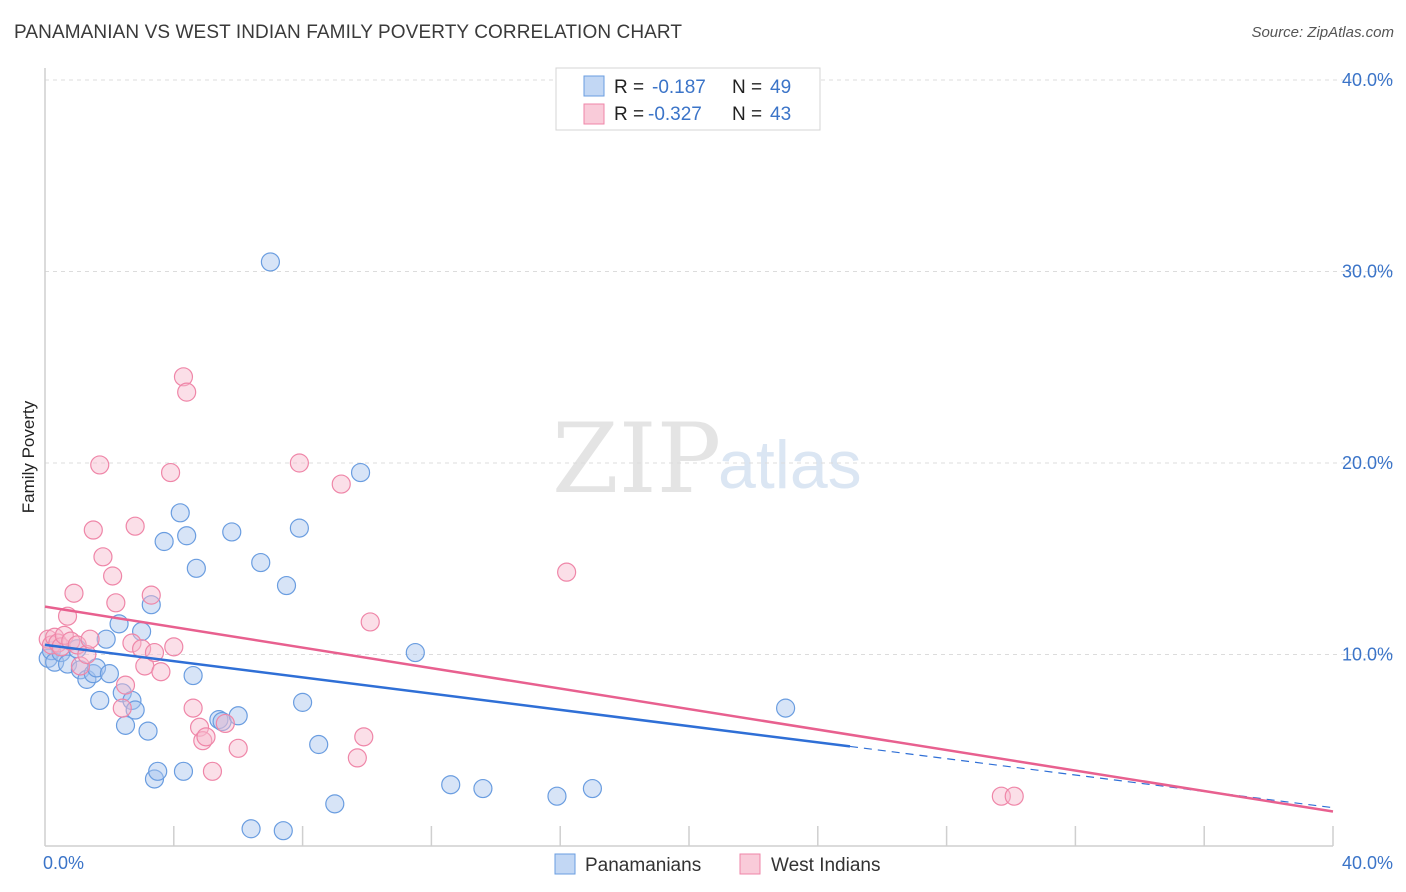 The height and width of the screenshot is (892, 1406). What do you see at coordinates (747, 114) in the screenshot?
I see `legend-n-label-2: N =` at bounding box center [747, 114].